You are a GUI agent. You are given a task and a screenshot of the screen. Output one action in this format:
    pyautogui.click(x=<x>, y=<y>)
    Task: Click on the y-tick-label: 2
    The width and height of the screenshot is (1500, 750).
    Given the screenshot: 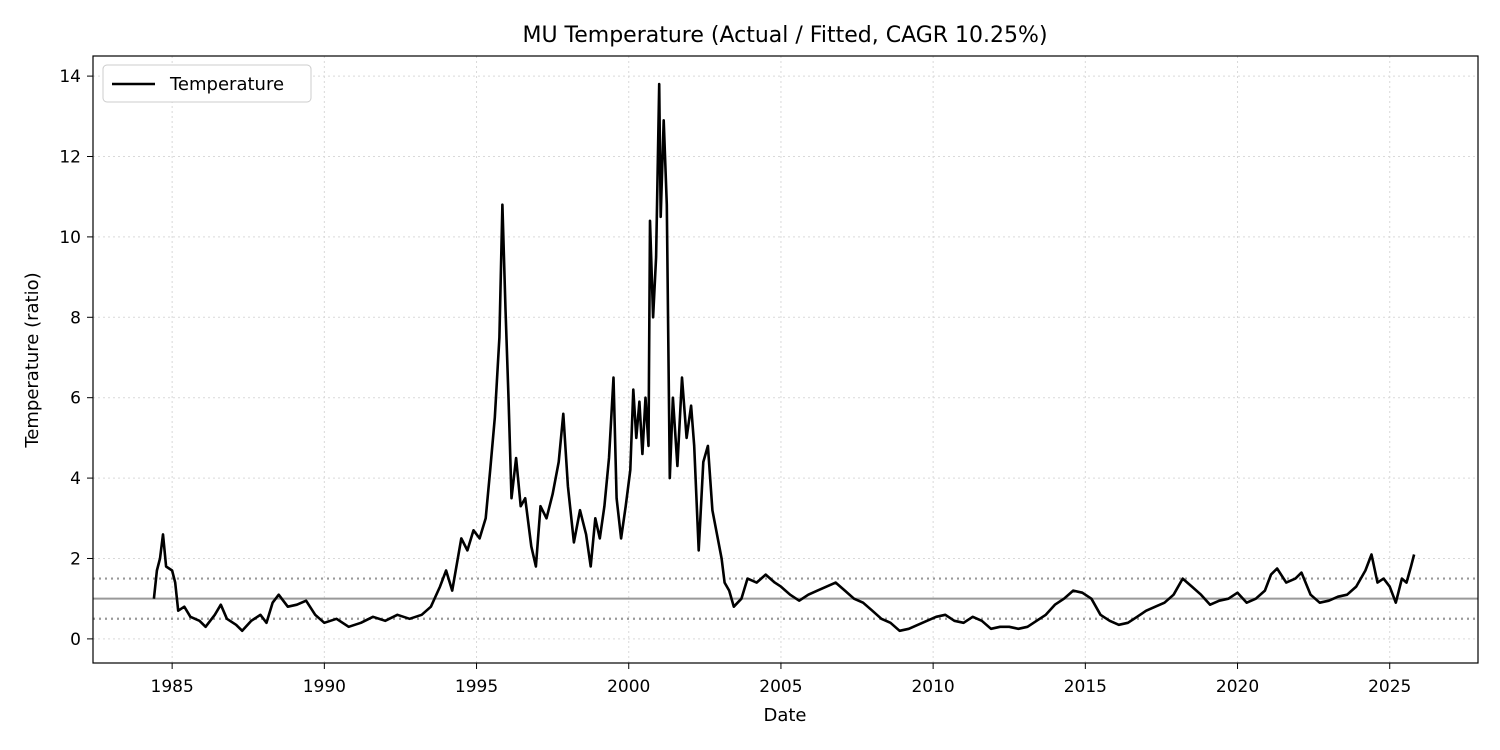 What is the action you would take?
    pyautogui.click(x=75, y=559)
    